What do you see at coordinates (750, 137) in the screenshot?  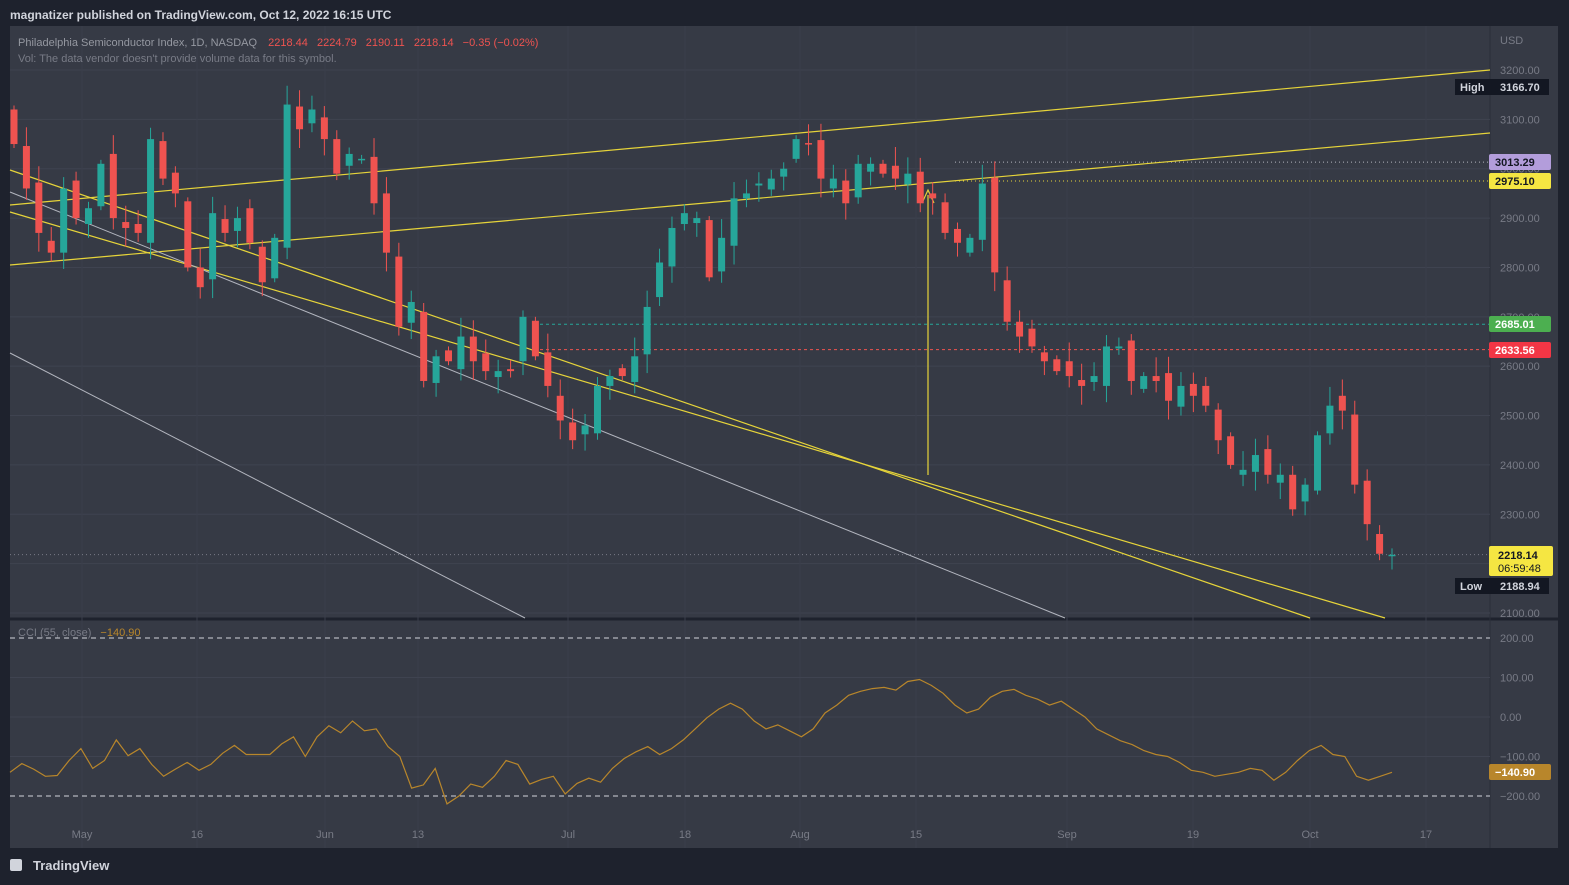 I see `trendline-upper-channel` at bounding box center [750, 137].